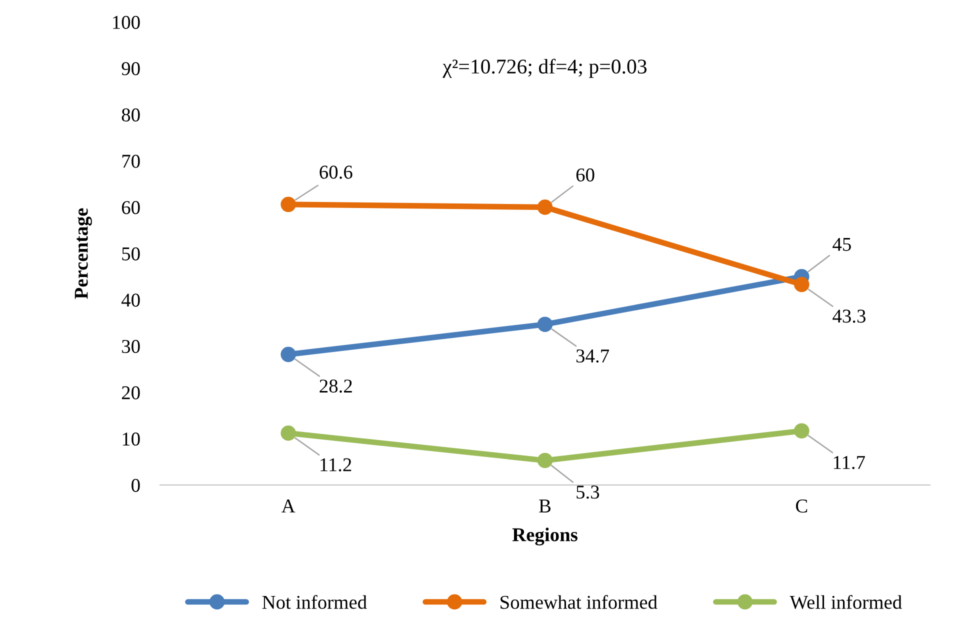 The image size is (960, 617). What do you see at coordinates (131, 207) in the screenshot?
I see `y-tick-label: 60` at bounding box center [131, 207].